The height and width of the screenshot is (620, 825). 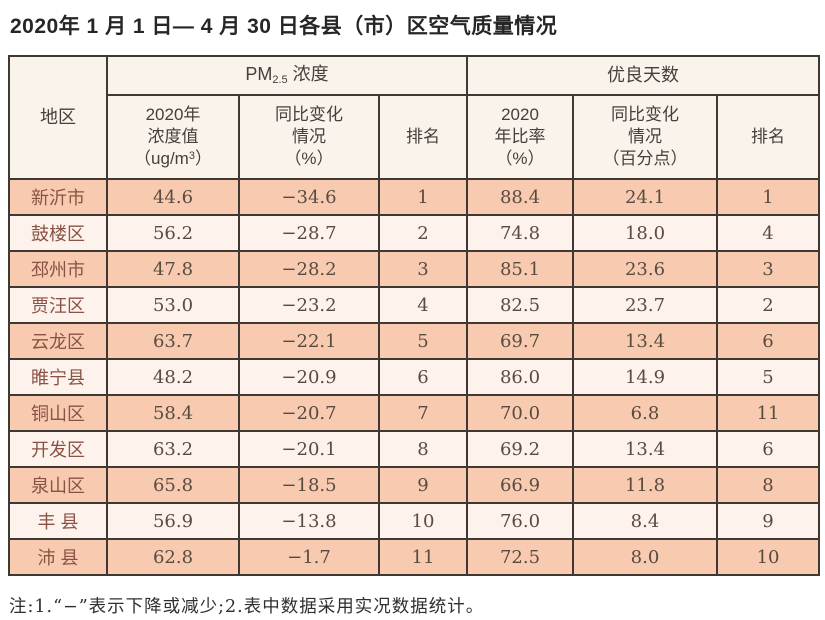 What do you see at coordinates (247, 607) in the screenshot?
I see `footnote: 注:1.“−”表示下降或减少;2.表中数据采用实况数据统计。` at bounding box center [247, 607].